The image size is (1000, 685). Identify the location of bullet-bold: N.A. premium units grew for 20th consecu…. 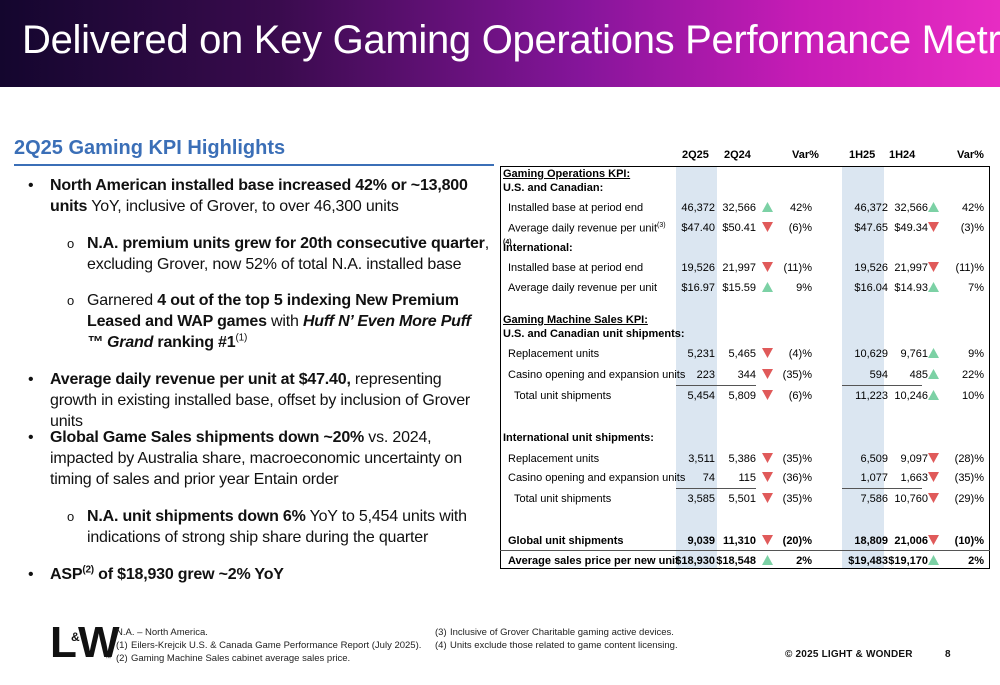
(286, 243).